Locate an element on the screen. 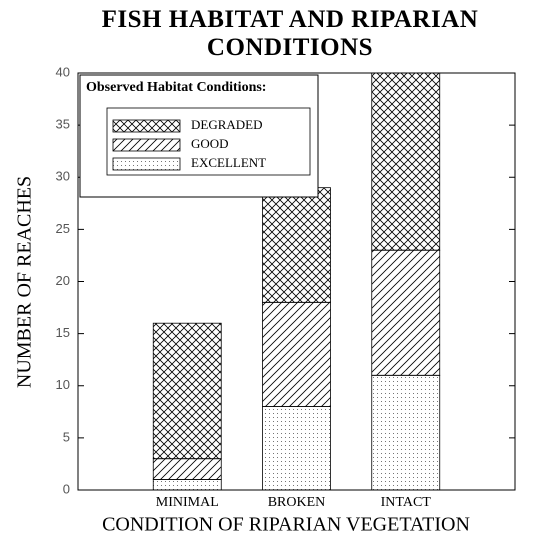 Image resolution: width=543 pixels, height=544 pixels. legend-label: EXCELLENT is located at coordinates (228, 162).